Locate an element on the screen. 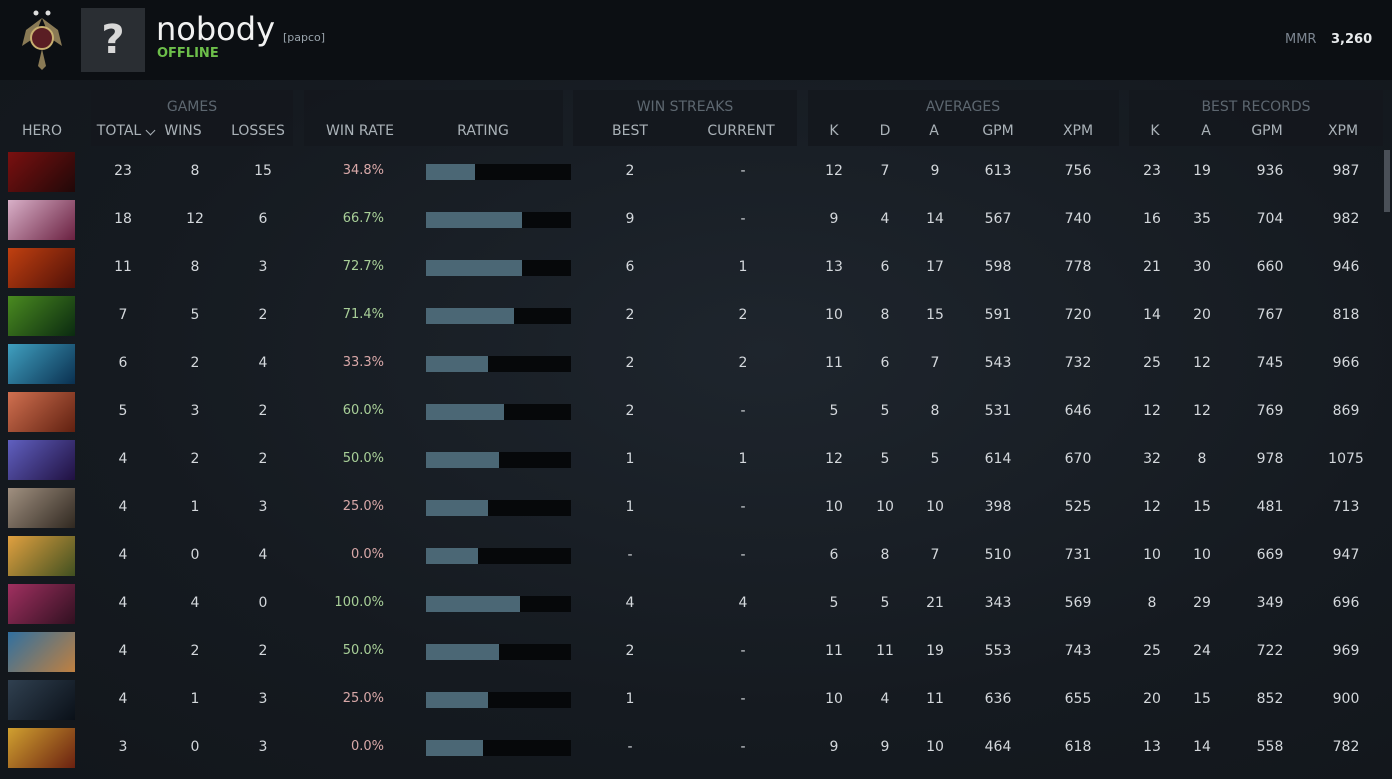  column-header: LOSSES is located at coordinates (258, 131).